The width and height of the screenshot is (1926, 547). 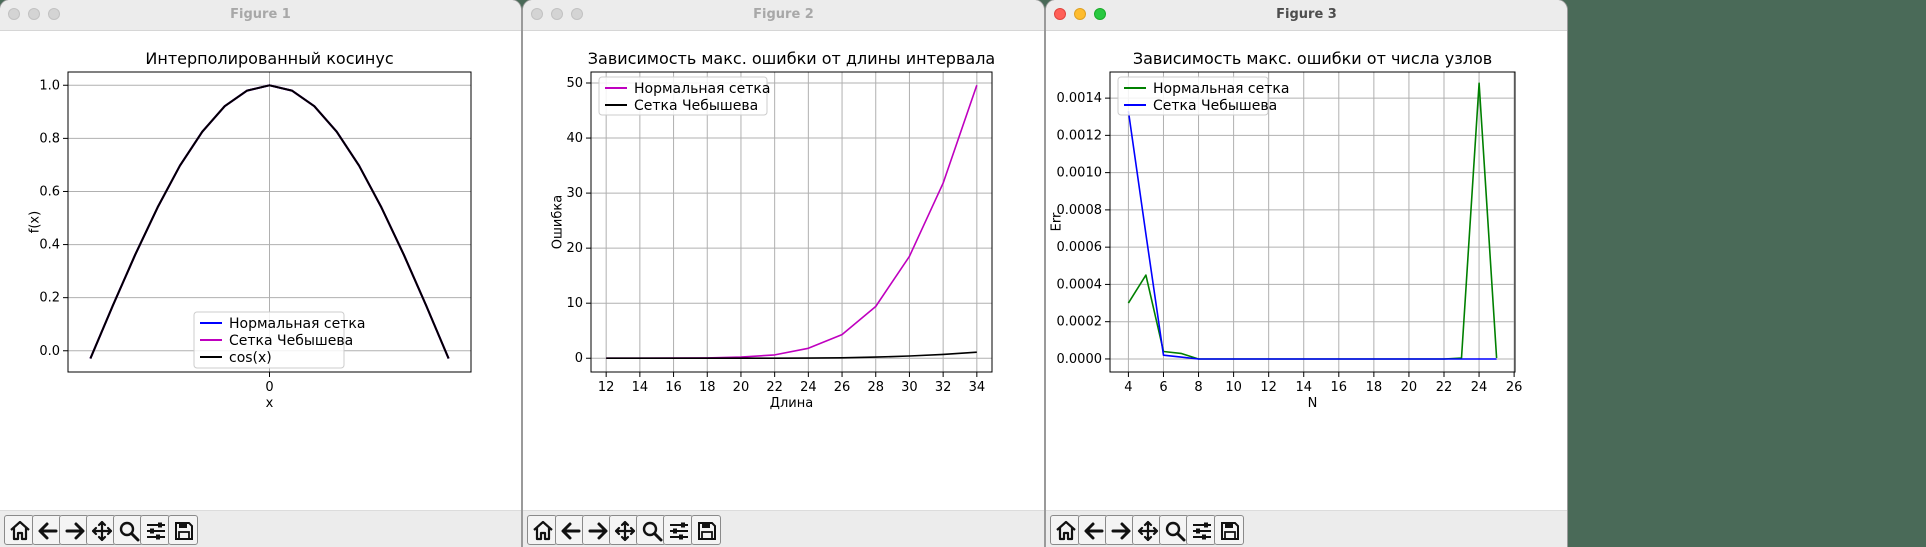 What do you see at coordinates (269, 387) in the screenshot?
I see `x-tick-label: 0` at bounding box center [269, 387].